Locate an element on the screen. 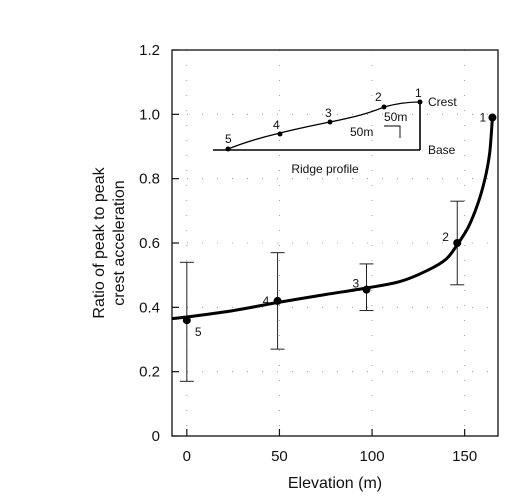 This screenshot has width=505, height=496. inset-label-2: 2 is located at coordinates (378, 97).